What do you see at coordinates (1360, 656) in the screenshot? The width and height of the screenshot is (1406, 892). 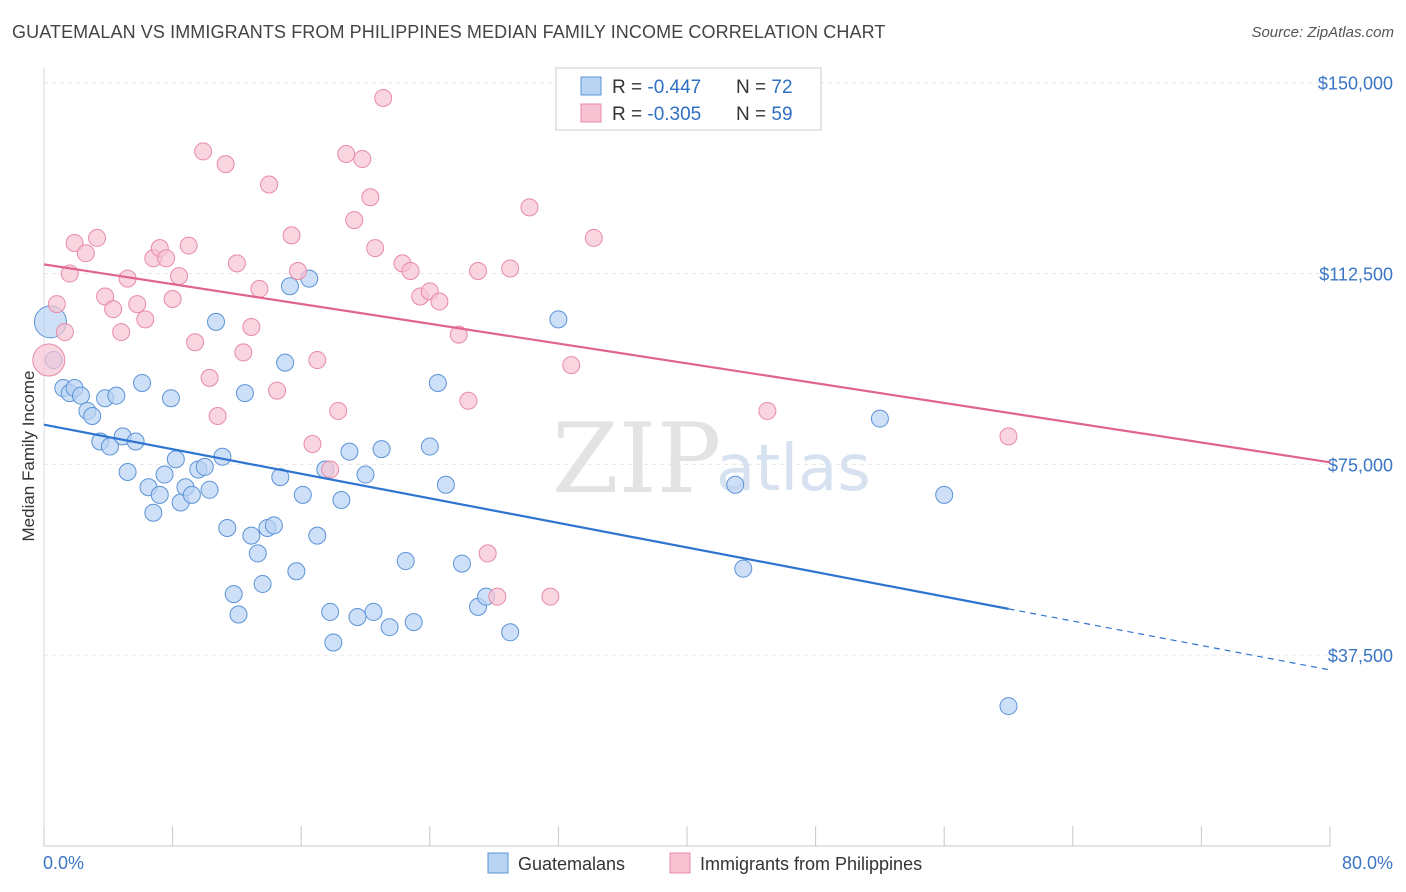 I see `y-tick-label: $37,500` at bounding box center [1360, 656].